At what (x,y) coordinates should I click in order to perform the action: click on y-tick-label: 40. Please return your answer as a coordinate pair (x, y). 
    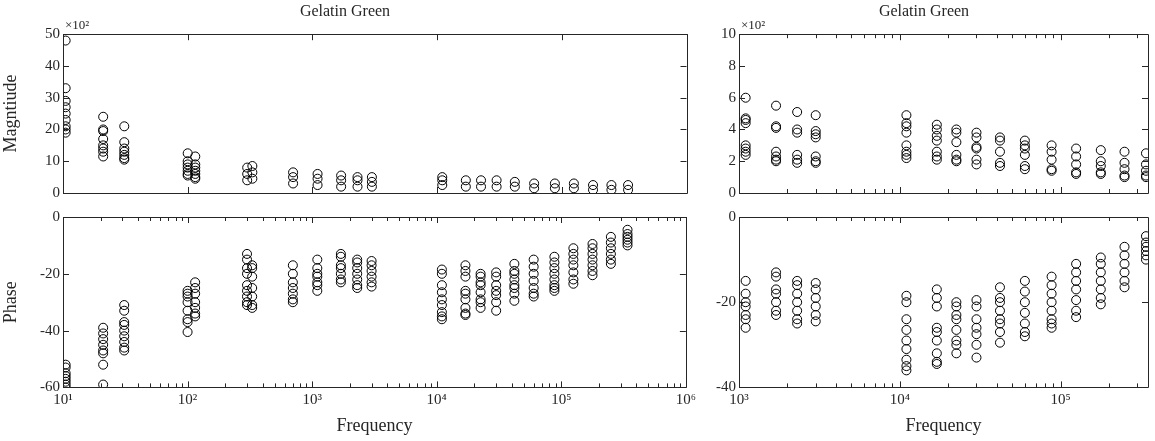
    Looking at the image, I should click on (52, 64).